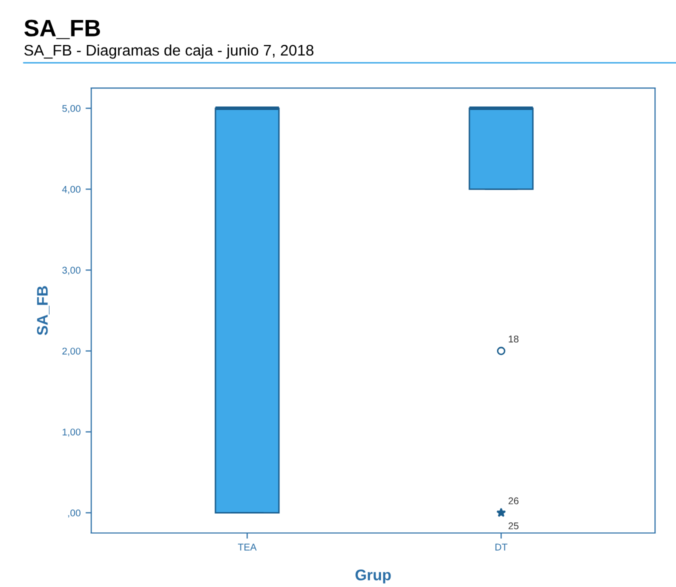 The width and height of the screenshot is (676, 587). Describe the element at coordinates (247, 547) in the screenshot. I see `x-tick-label: TEA` at that location.